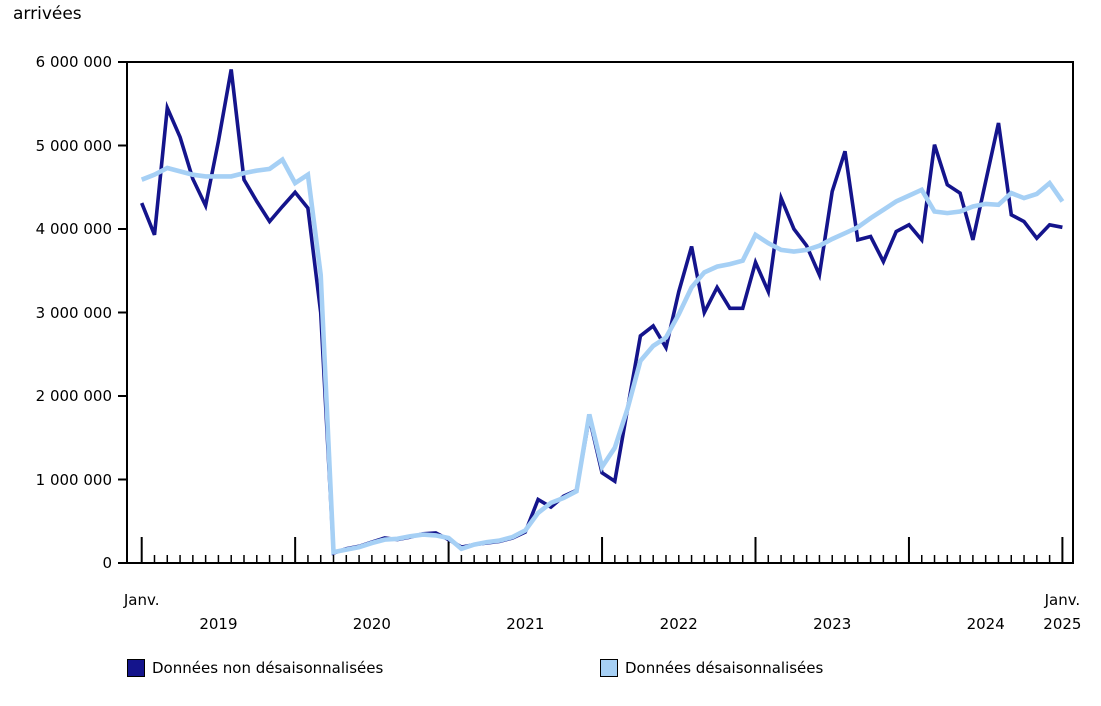 The width and height of the screenshot is (1101, 706). I want to click on y-tick-label: 3 000 000, so click(73, 312).